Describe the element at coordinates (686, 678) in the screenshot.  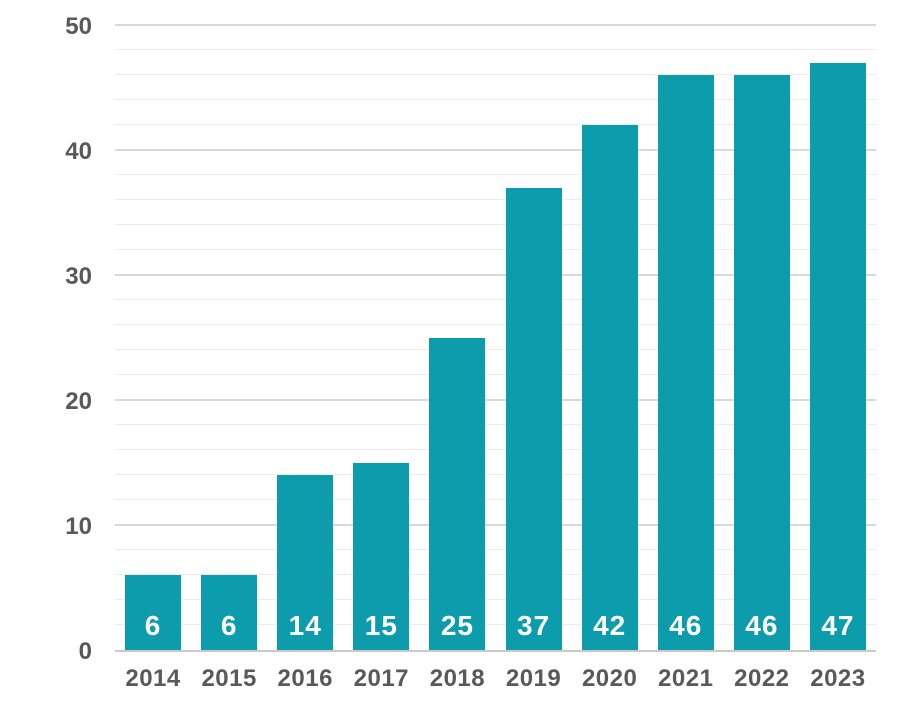
I see `x-tick-label-2021: 2021` at that location.